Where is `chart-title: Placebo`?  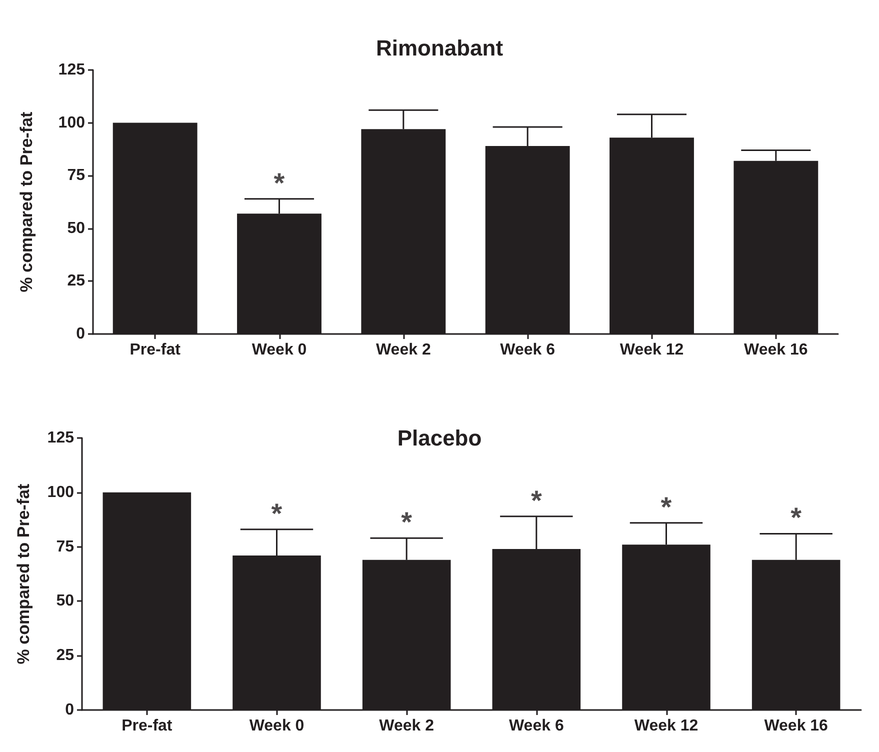 chart-title: Placebo is located at coordinates (439, 438).